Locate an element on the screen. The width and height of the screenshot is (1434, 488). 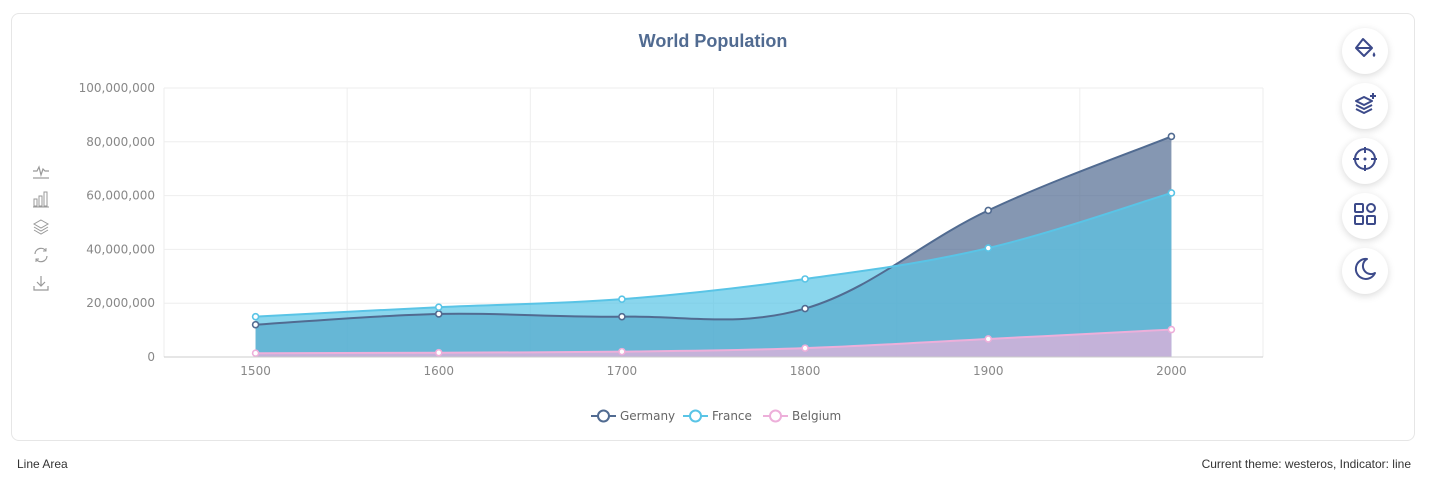
legend-label-germany: Germany is located at coordinates (647, 416).